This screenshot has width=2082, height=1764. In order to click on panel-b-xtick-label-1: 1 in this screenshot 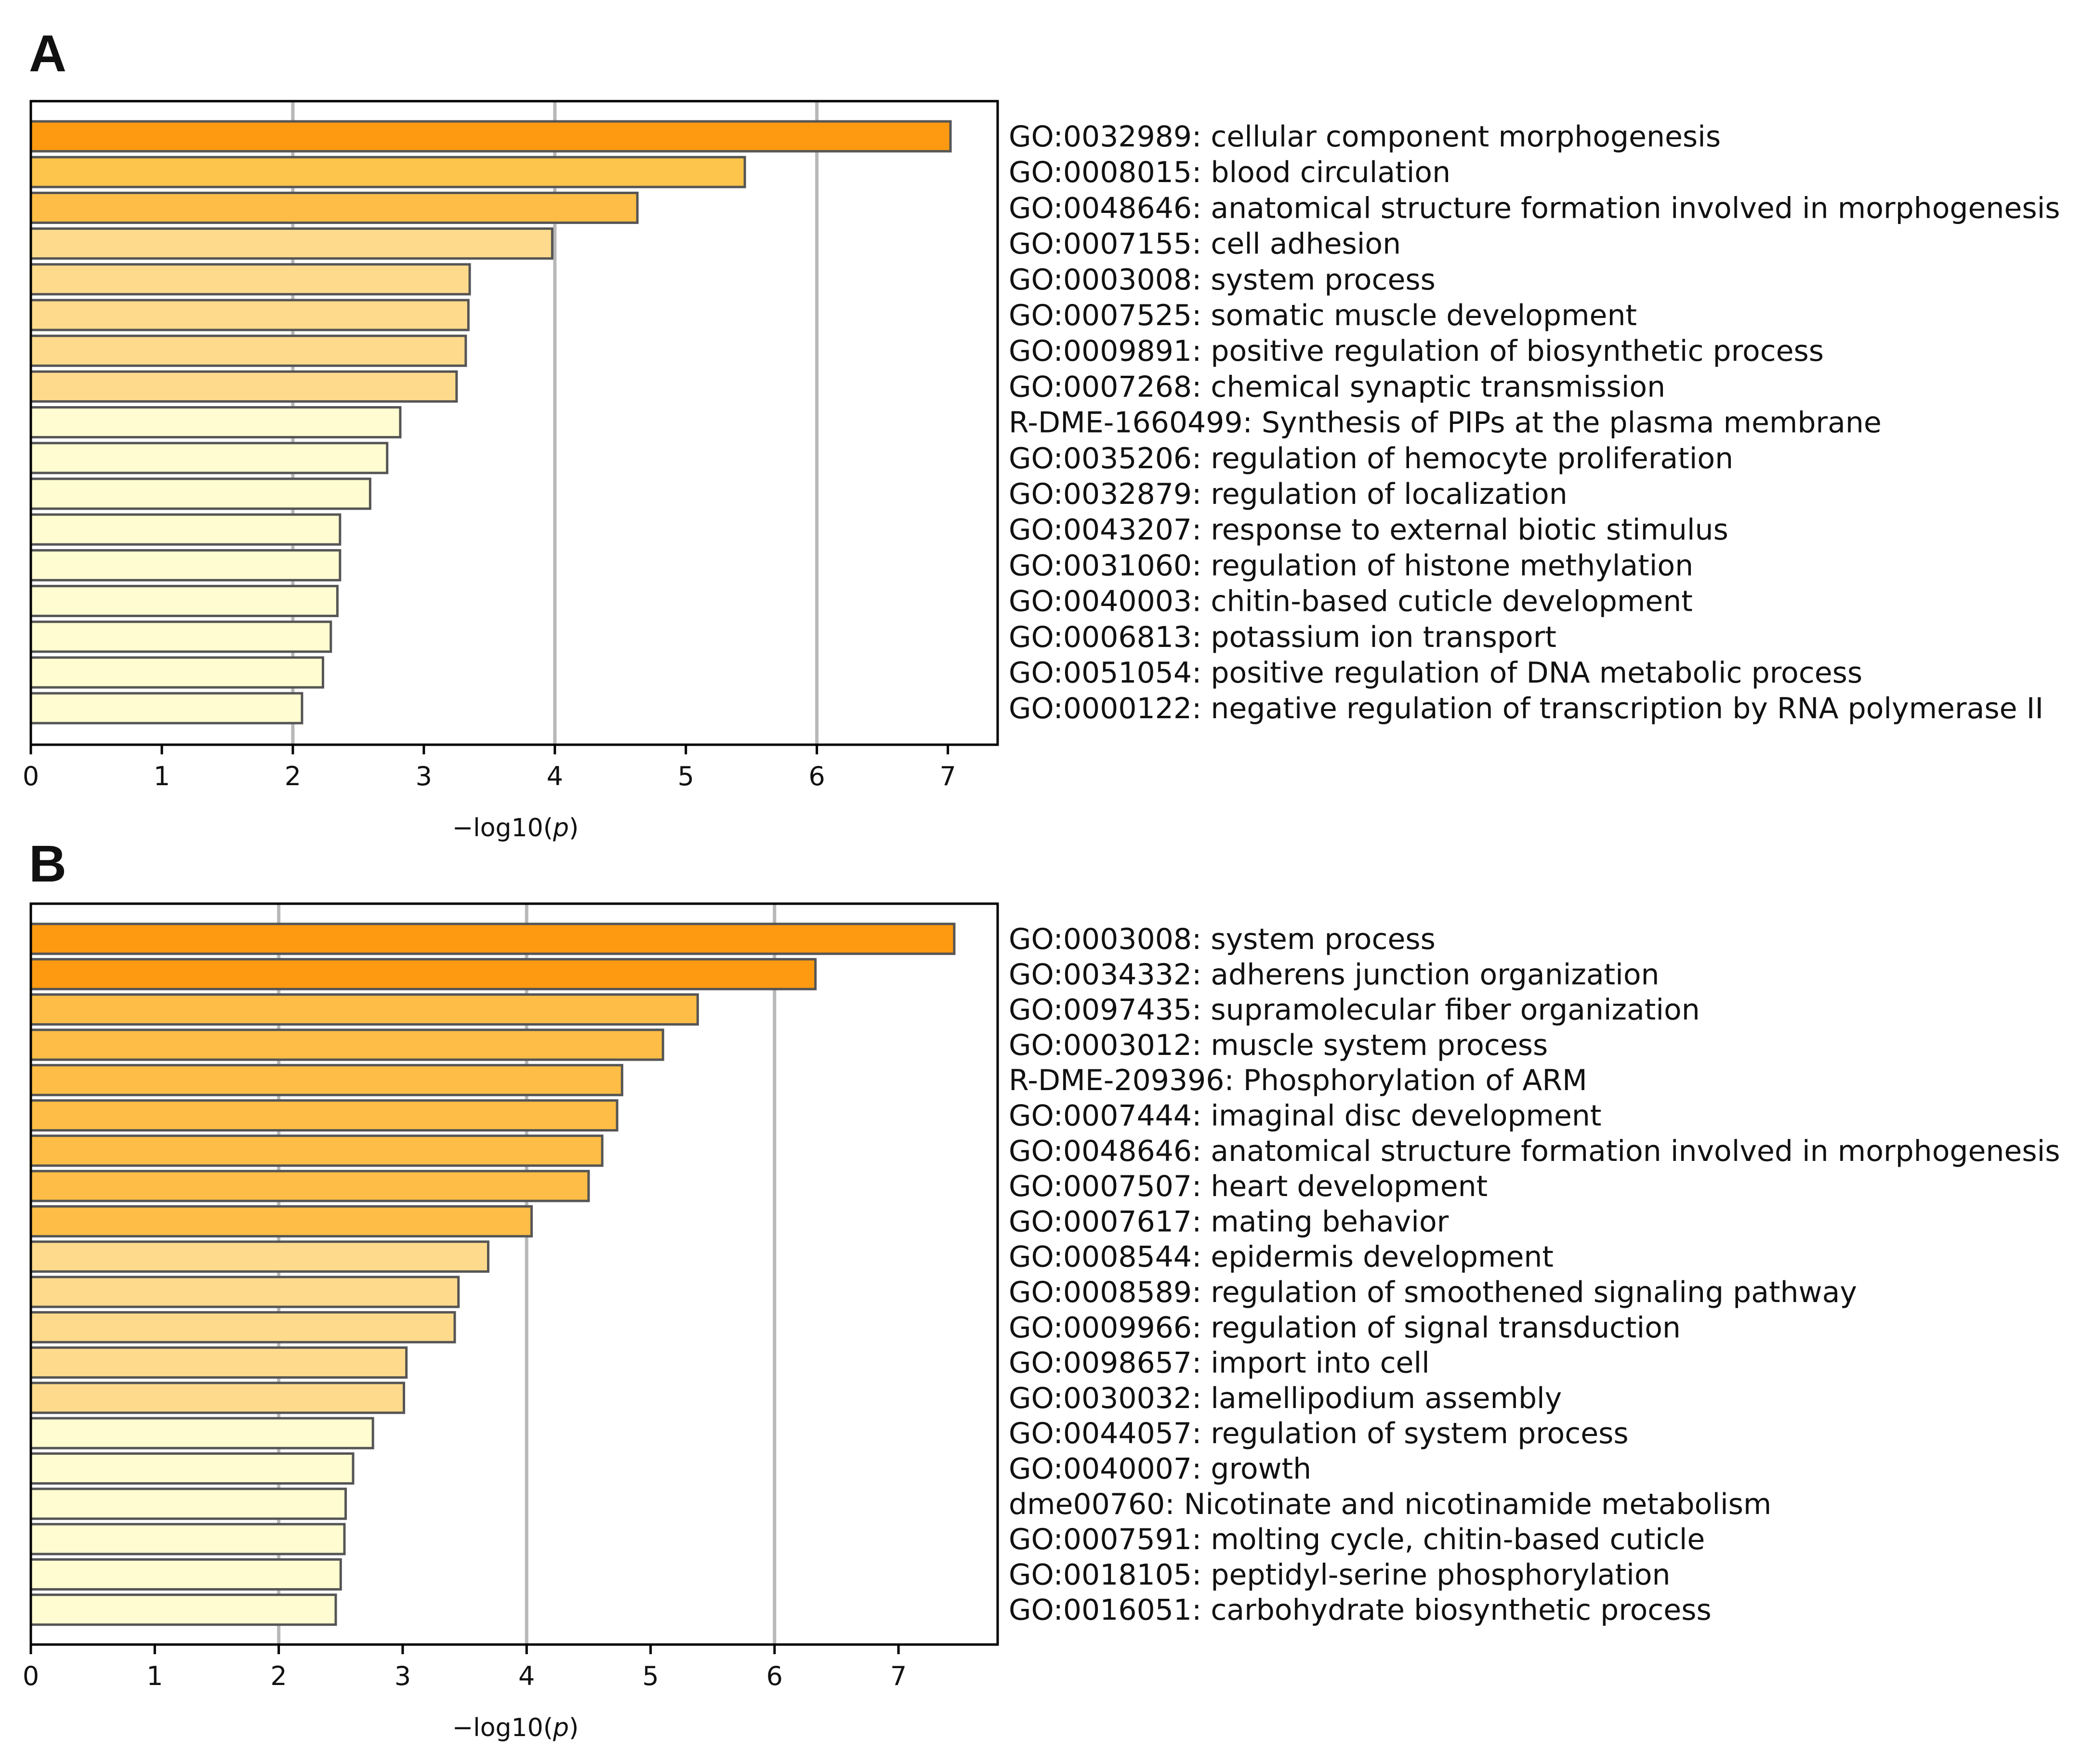, I will do `click(154, 1676)`.